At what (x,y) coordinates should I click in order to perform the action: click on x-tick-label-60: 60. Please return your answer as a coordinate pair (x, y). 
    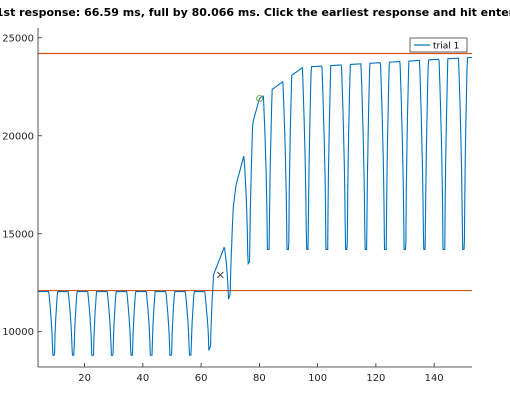
    Looking at the image, I should click on (201, 378).